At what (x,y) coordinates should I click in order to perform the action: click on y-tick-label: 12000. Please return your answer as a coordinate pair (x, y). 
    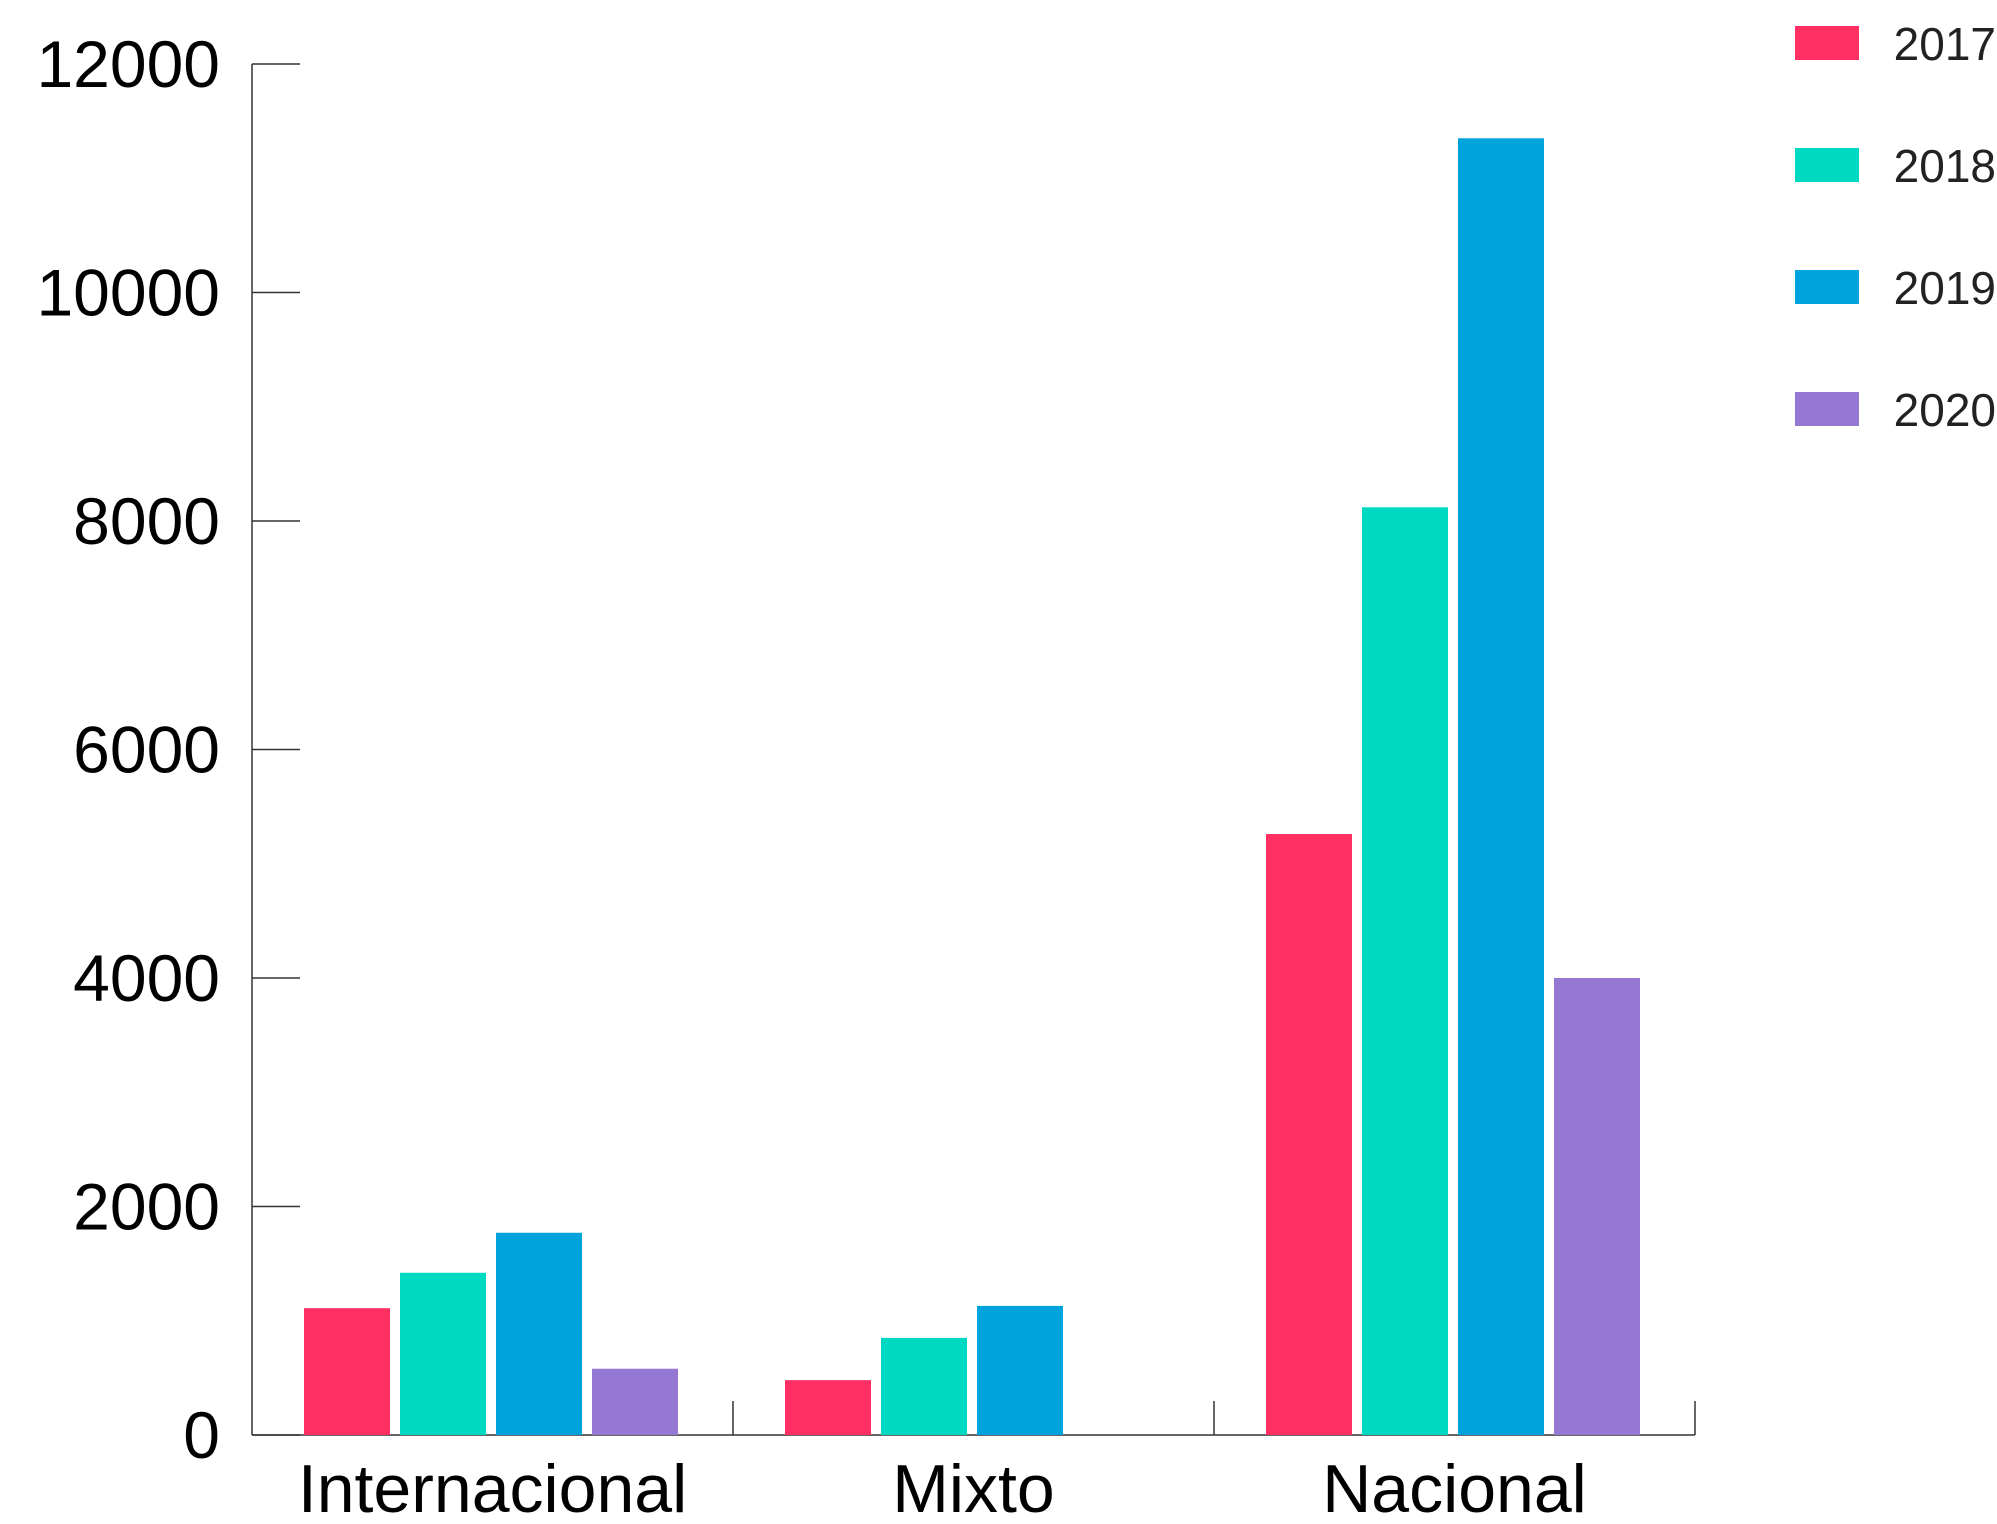
    Looking at the image, I should click on (128, 64).